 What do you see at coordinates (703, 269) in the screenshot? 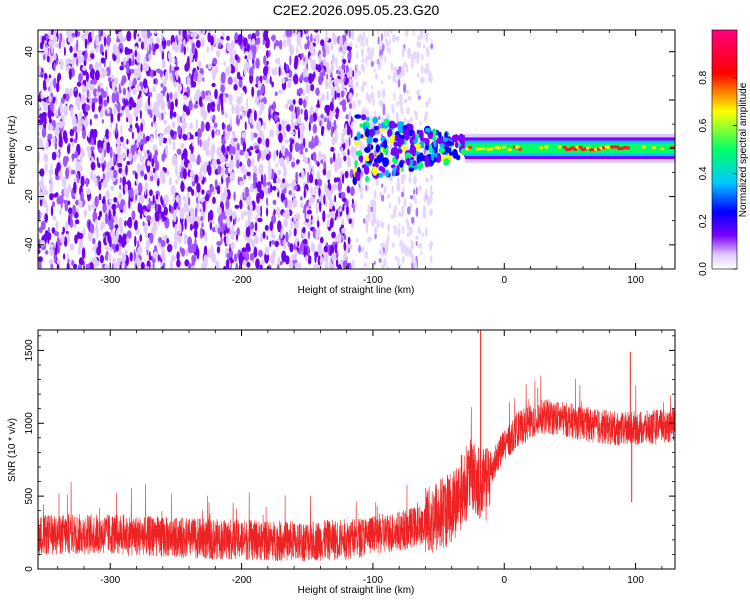
I see `colorbar-tick-label: 0.0` at bounding box center [703, 269].